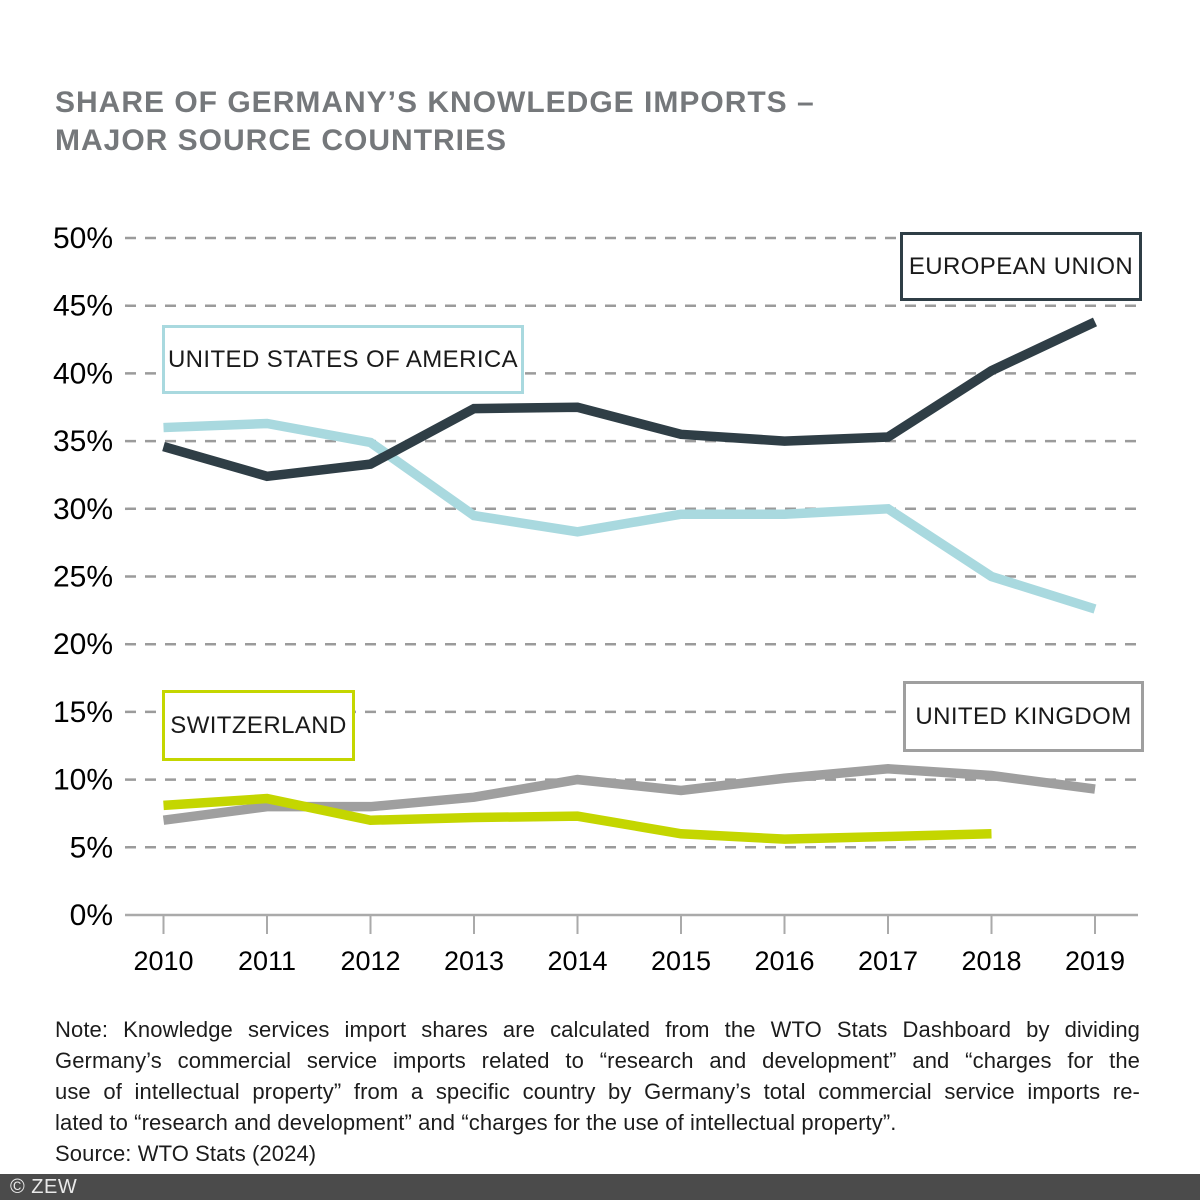 Image resolution: width=1200 pixels, height=1200 pixels. I want to click on series-label-box-united-kingdom: UNITED KINGDOM, so click(1023, 716).